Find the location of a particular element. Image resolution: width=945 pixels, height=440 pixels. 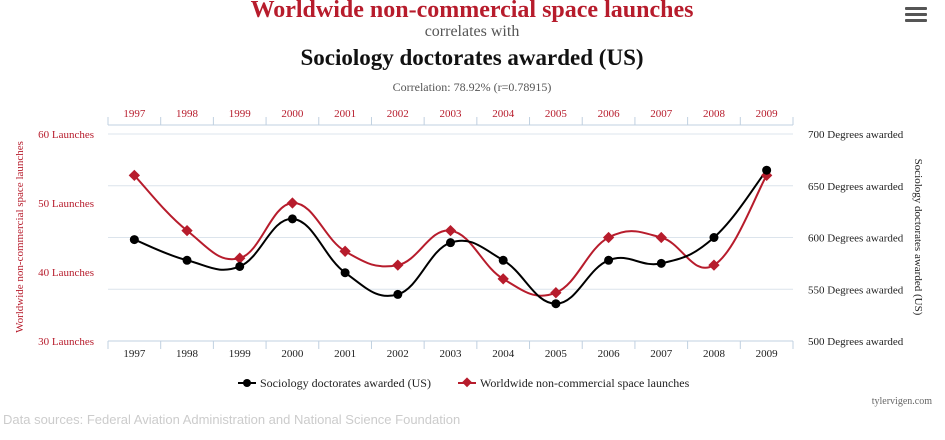

x-tick-label-top: 2000 is located at coordinates (292, 114).